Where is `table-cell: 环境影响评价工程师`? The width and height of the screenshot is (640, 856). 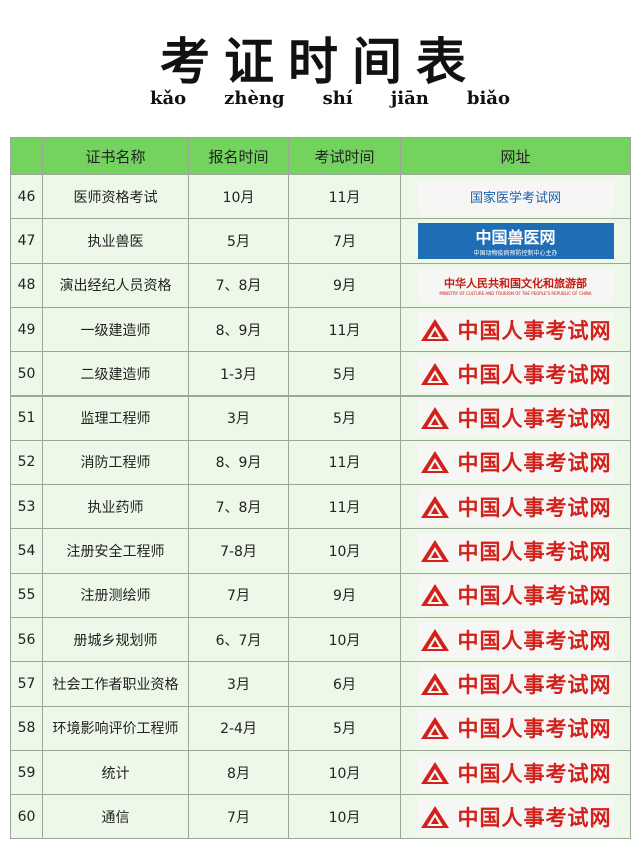 table-cell: 环境影响评价工程师 is located at coordinates (115, 728).